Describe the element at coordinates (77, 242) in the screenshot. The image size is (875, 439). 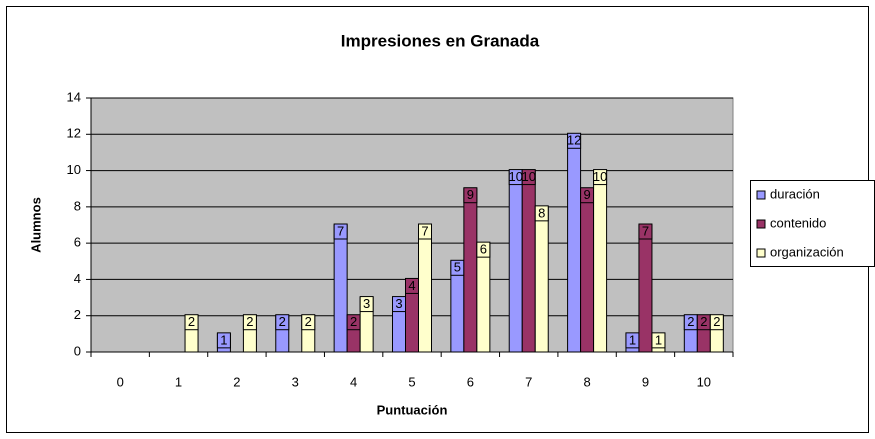
I see `y-tick-label: 6` at that location.